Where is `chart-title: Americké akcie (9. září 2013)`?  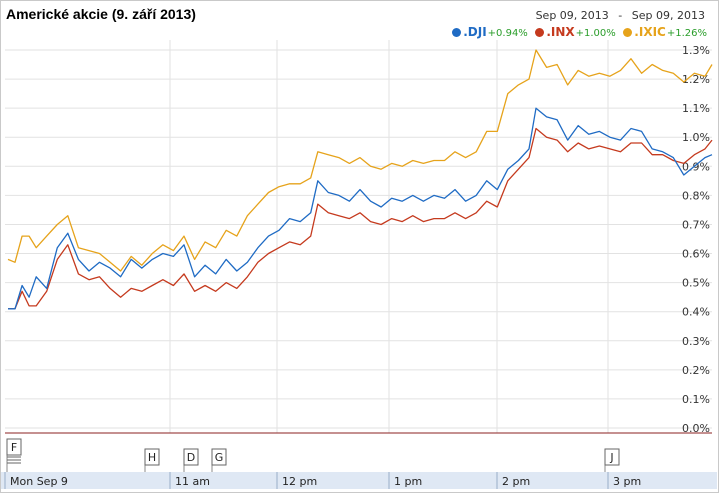 chart-title: Americké akcie (9. září 2013) is located at coordinates (101, 14).